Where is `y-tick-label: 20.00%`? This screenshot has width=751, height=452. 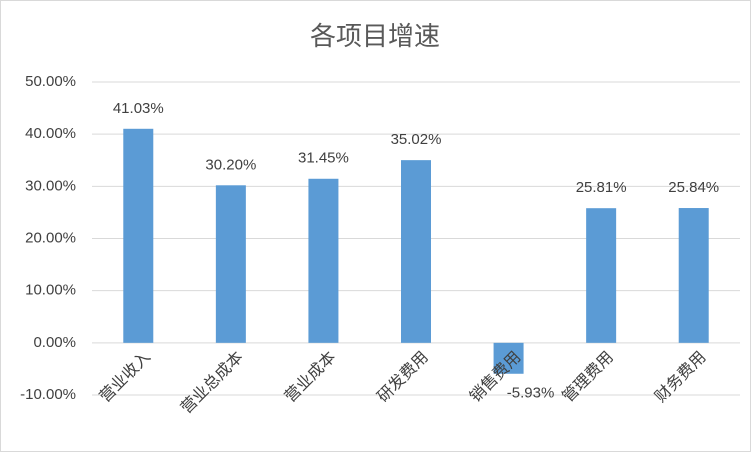 y-tick-label: 20.00% is located at coordinates (50, 237).